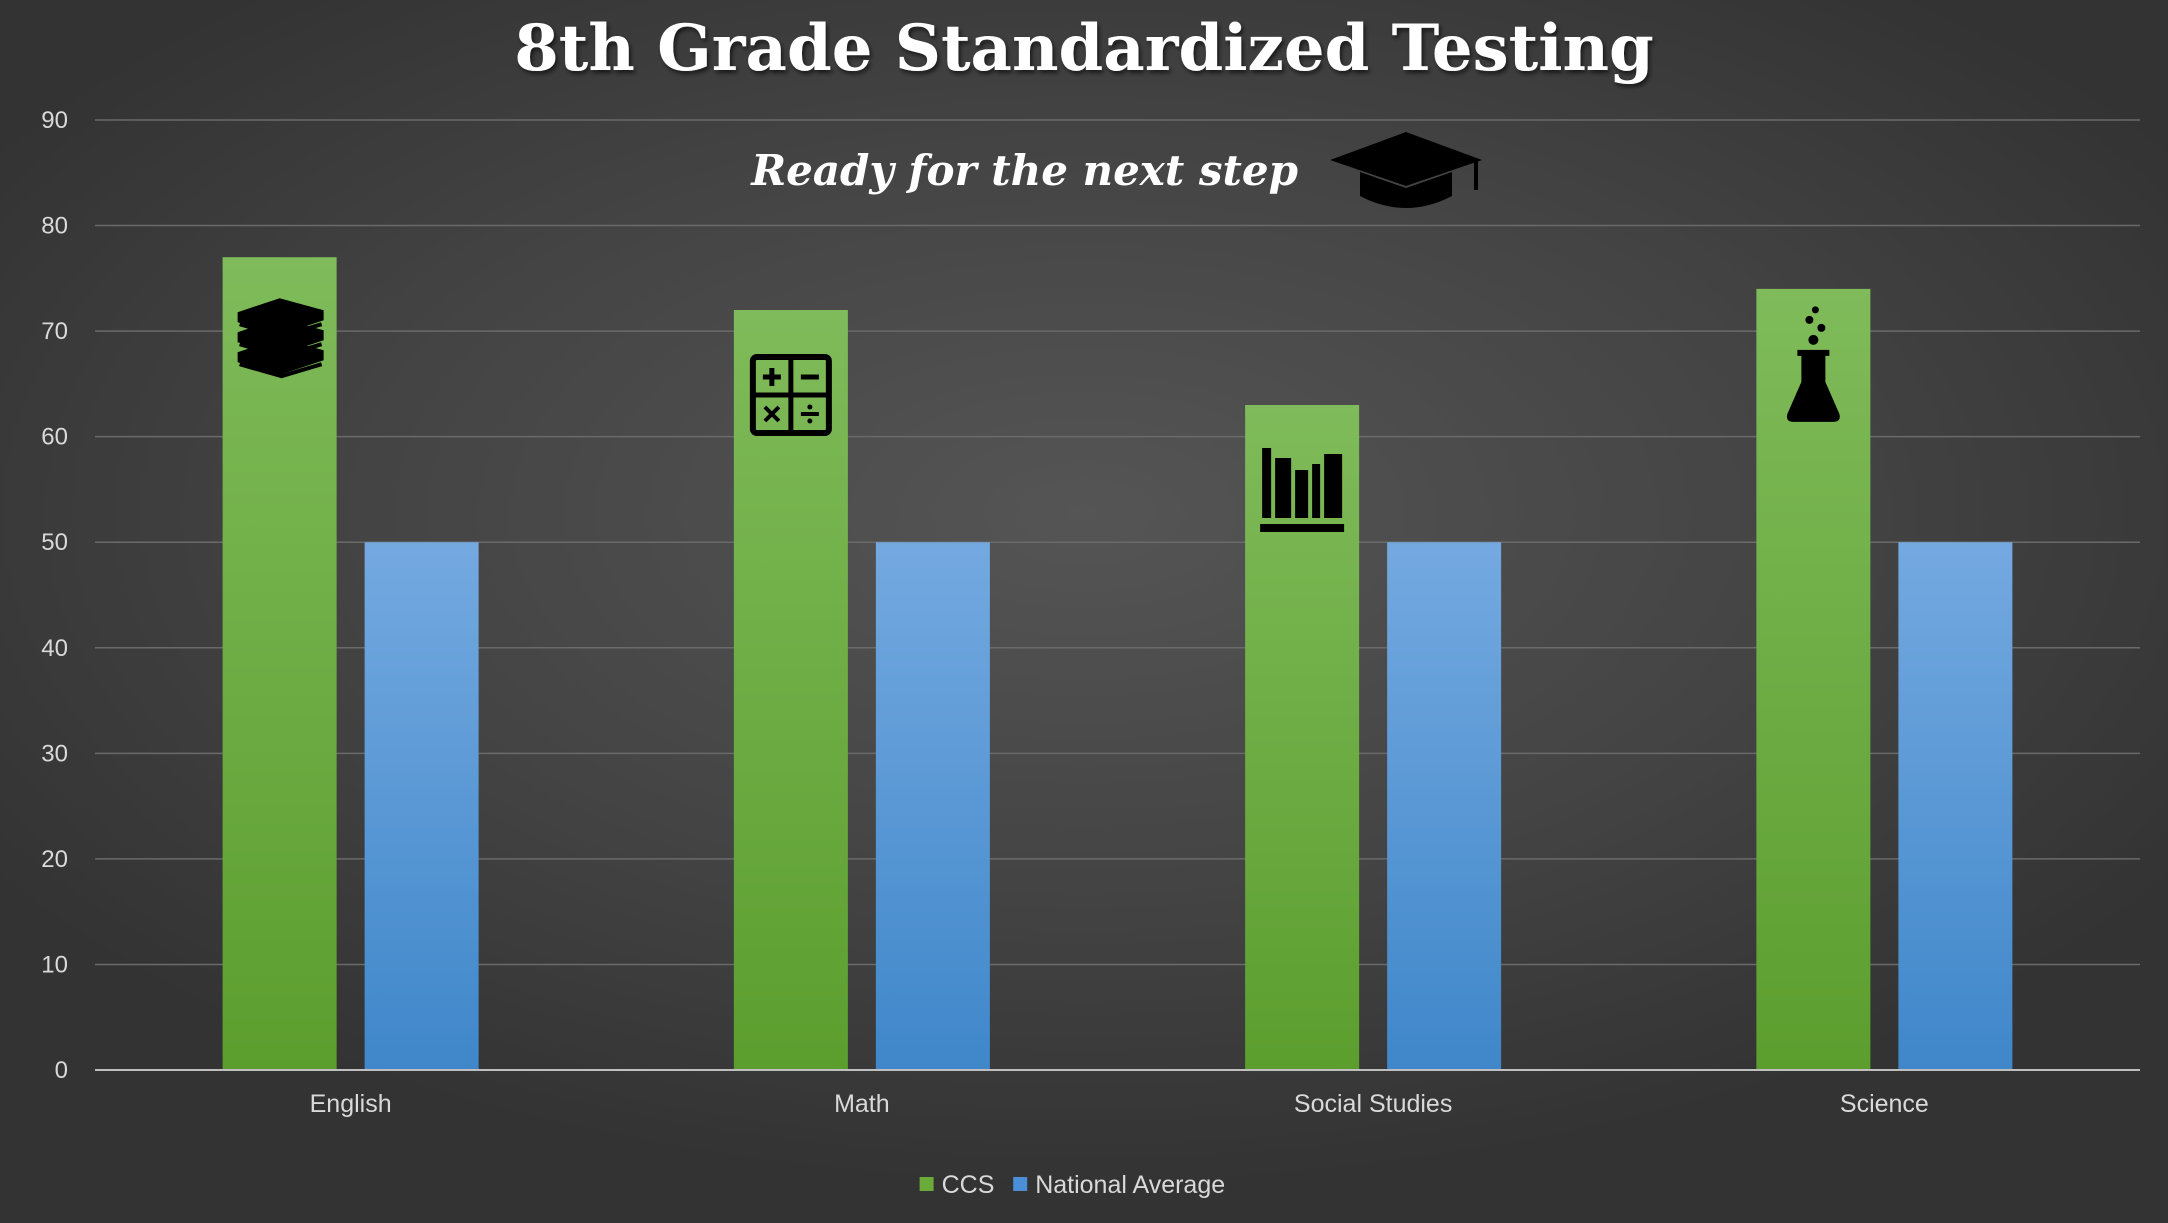 The image size is (2168, 1223). What do you see at coordinates (1024, 170) in the screenshot?
I see `chart-subtitle: Ready for the next step` at bounding box center [1024, 170].